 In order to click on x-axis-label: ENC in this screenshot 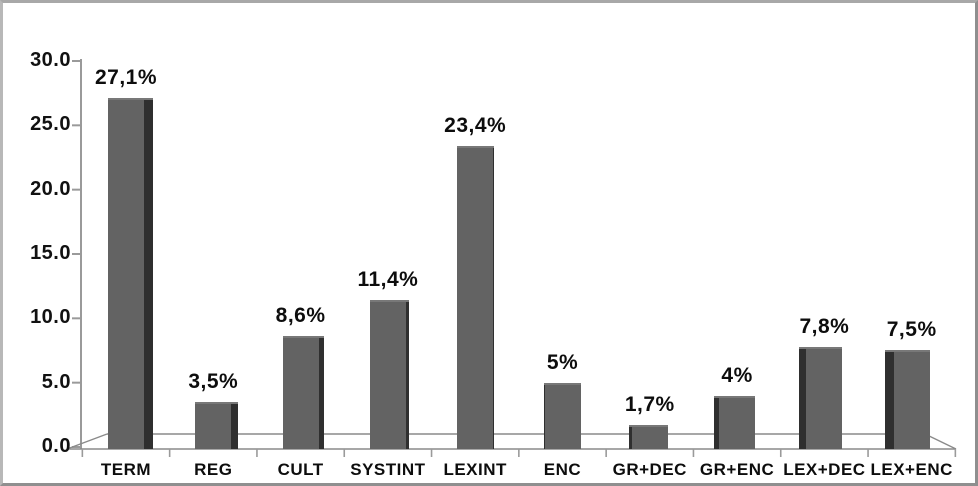, I will do `click(562, 469)`.